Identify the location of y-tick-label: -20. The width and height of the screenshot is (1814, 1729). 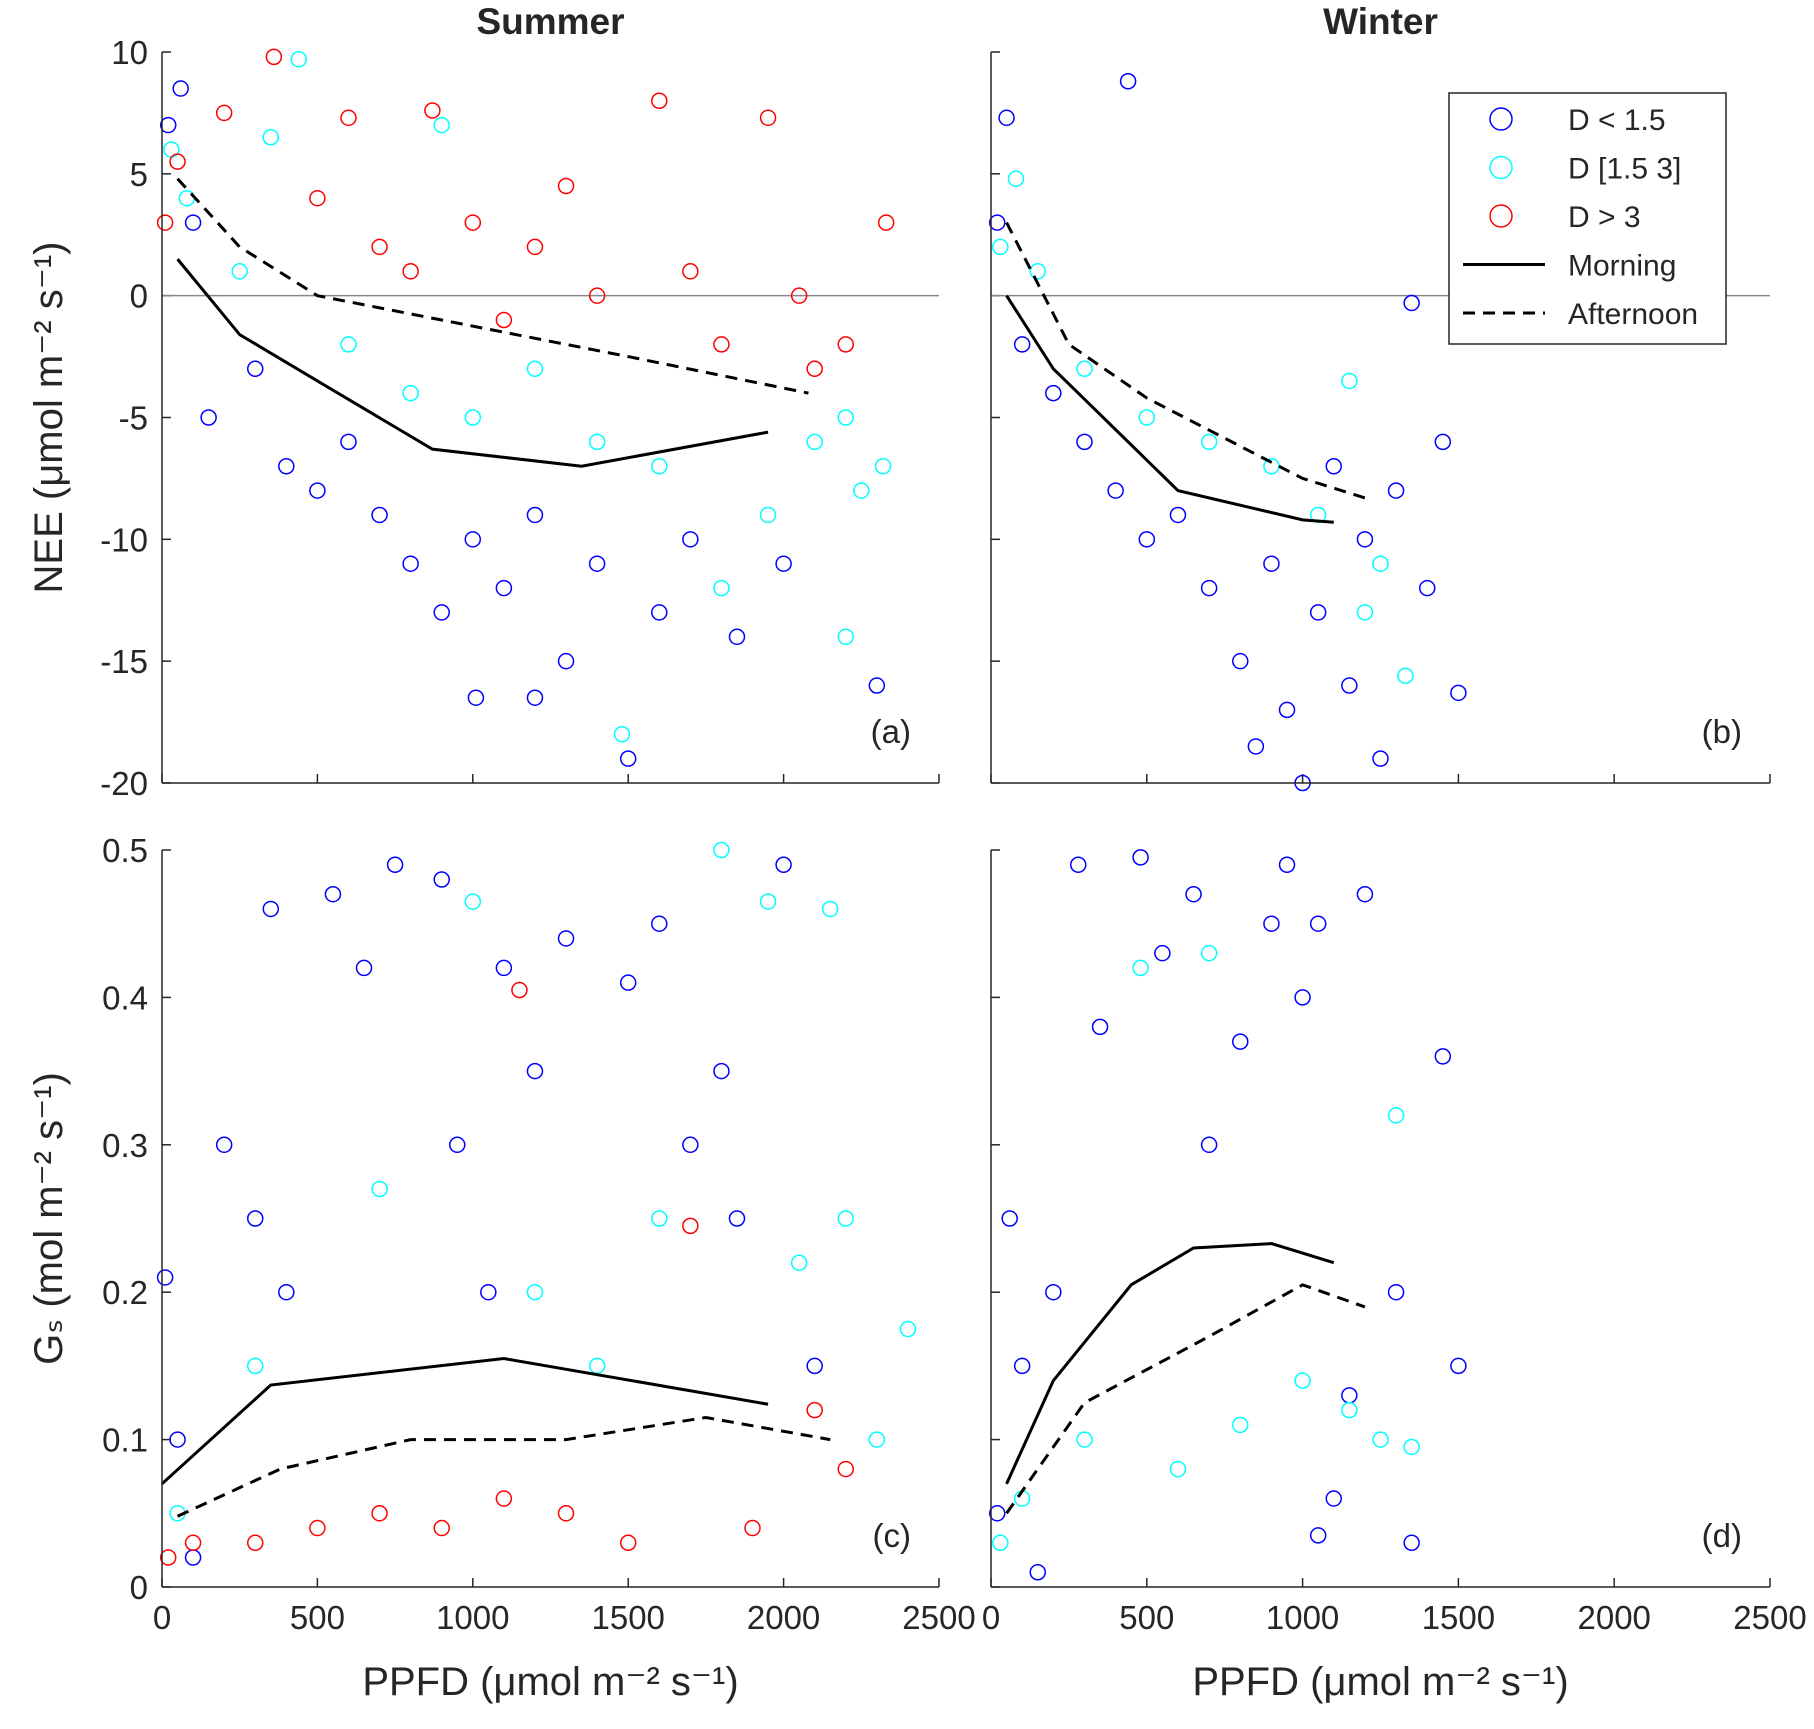
(124, 783).